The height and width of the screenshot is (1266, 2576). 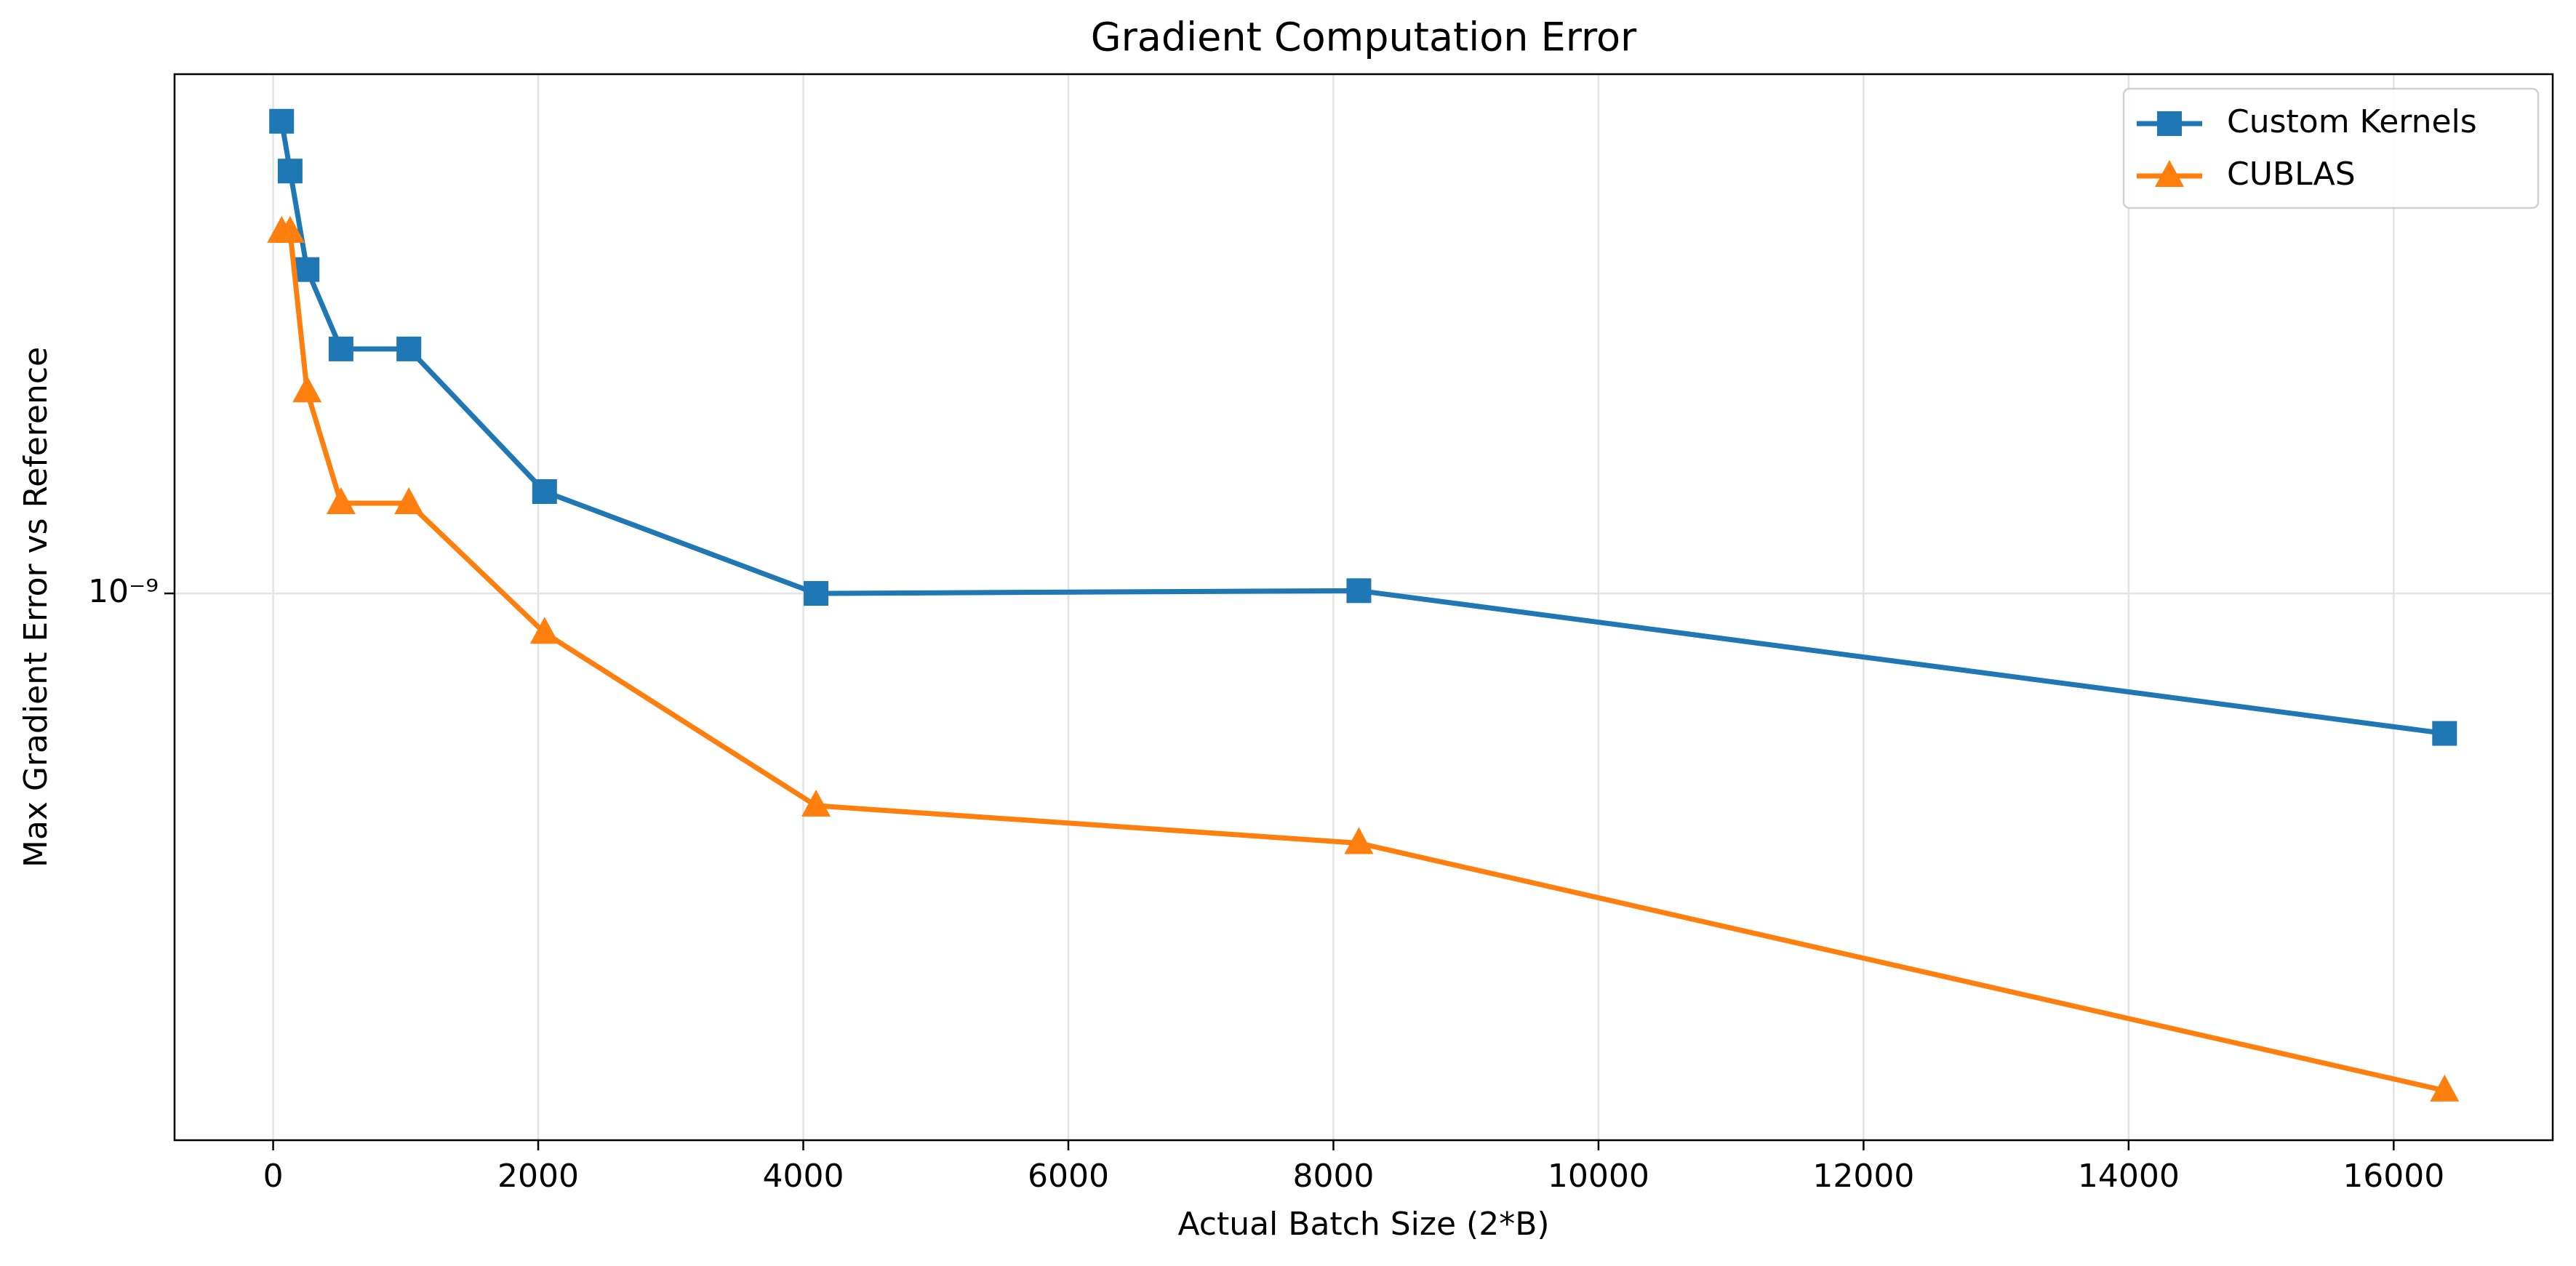 I want to click on x-tick-label: 14000, so click(x=2129, y=1176).